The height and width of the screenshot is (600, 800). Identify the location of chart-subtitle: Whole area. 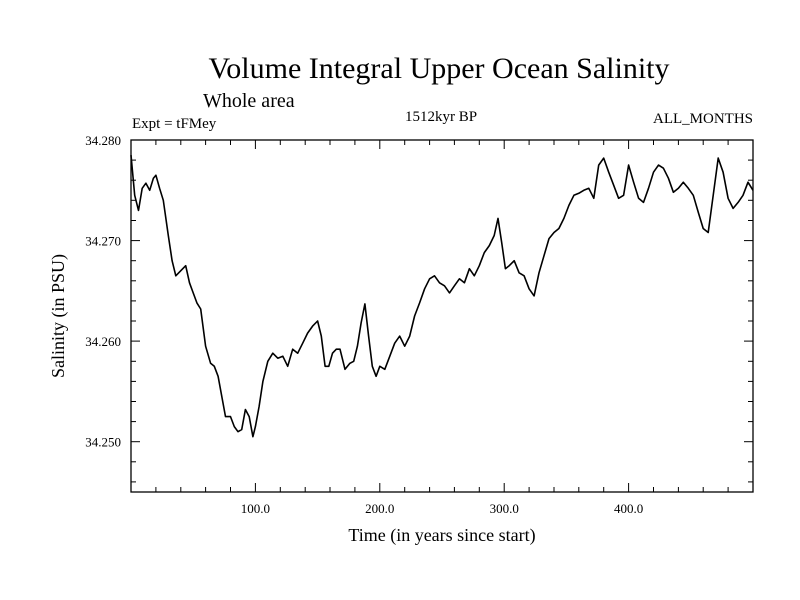
(249, 101).